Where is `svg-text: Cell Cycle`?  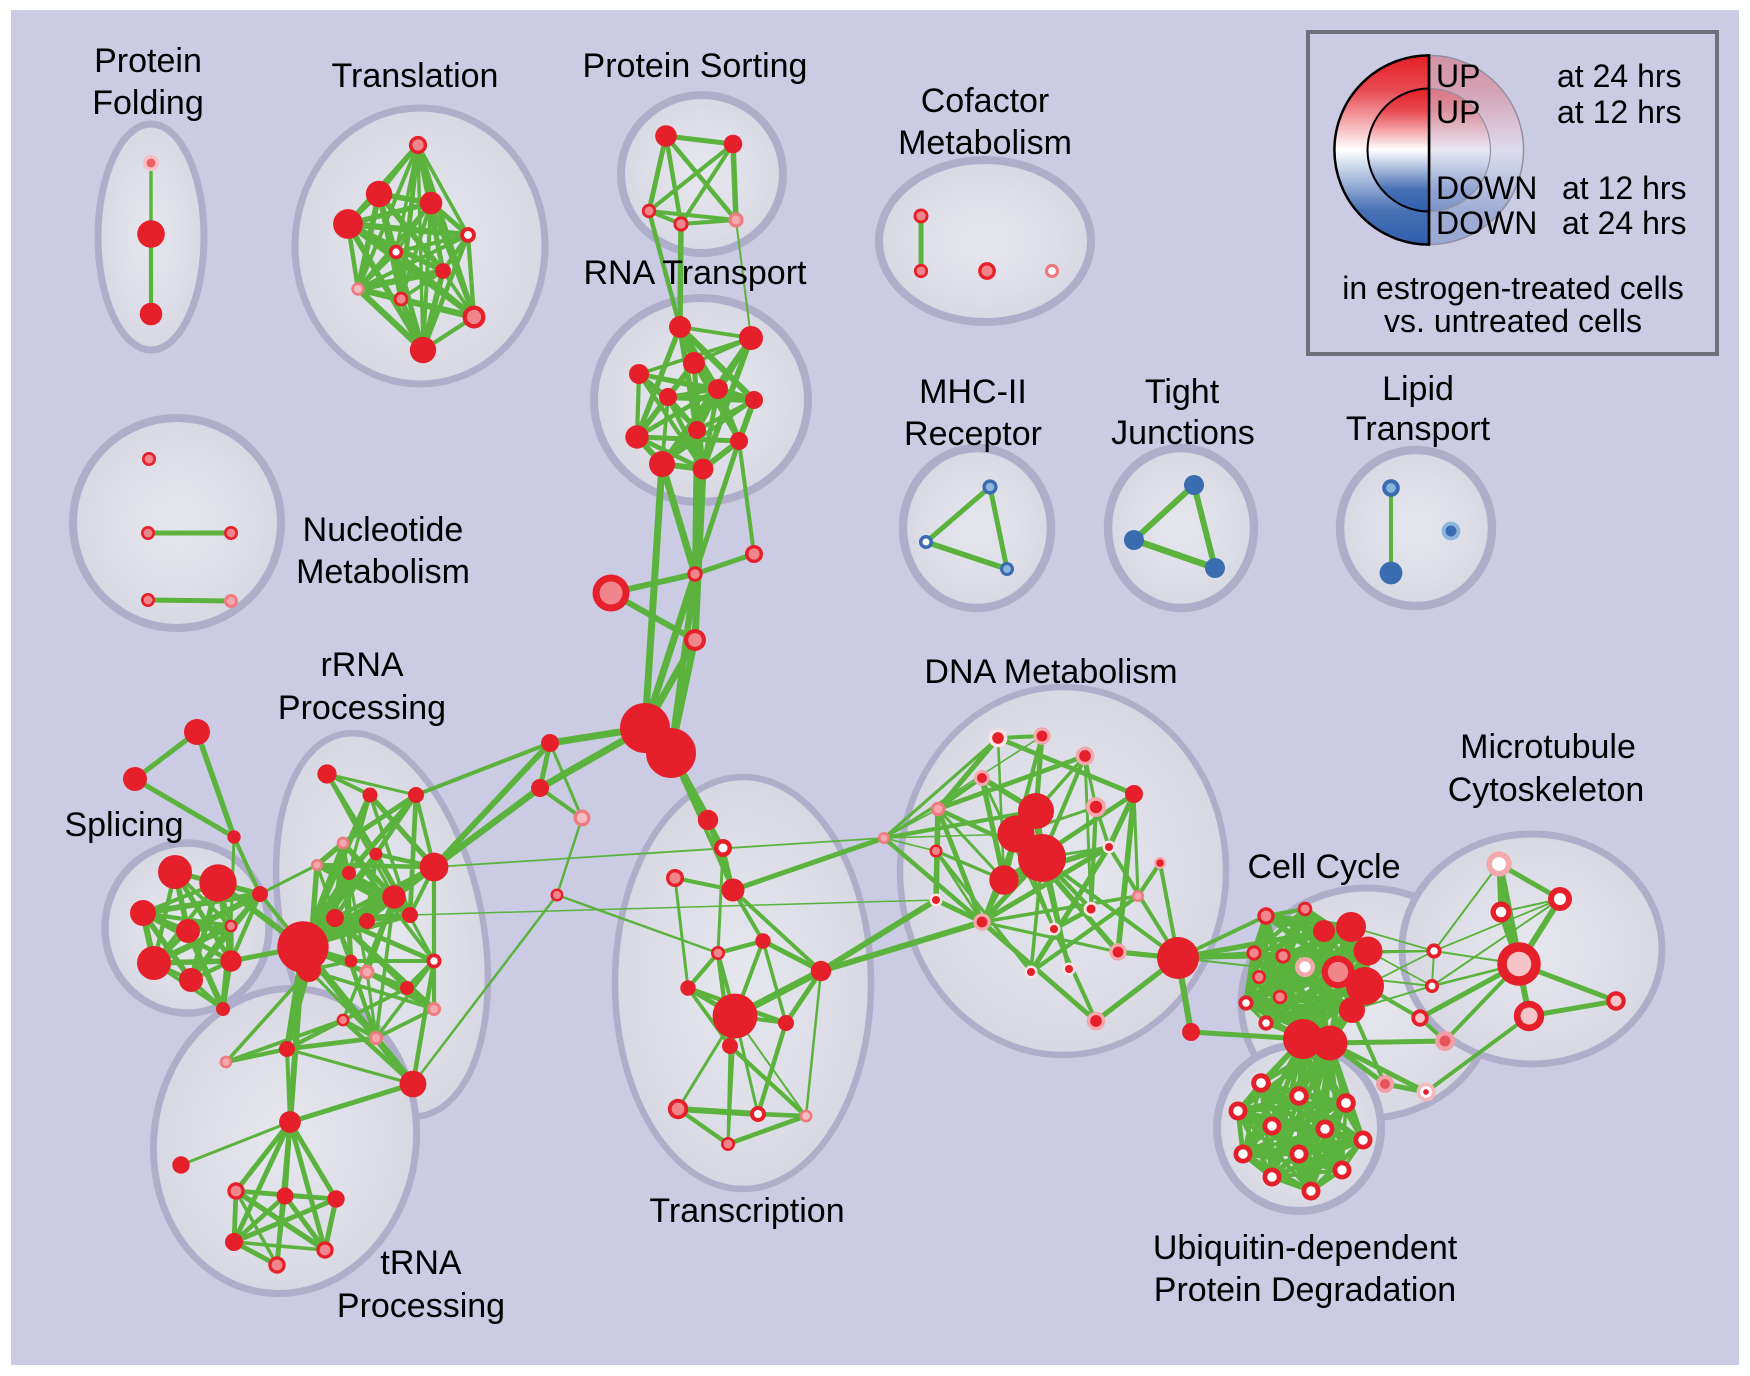 svg-text: Cell Cycle is located at coordinates (1323, 867).